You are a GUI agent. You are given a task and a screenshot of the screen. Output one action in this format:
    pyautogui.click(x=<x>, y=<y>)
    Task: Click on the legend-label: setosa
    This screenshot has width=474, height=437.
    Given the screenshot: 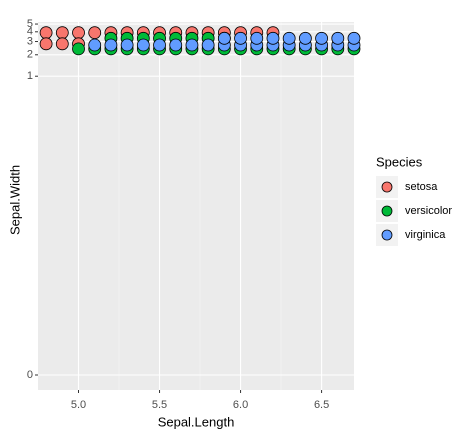 What is the action you would take?
    pyautogui.click(x=421, y=187)
    